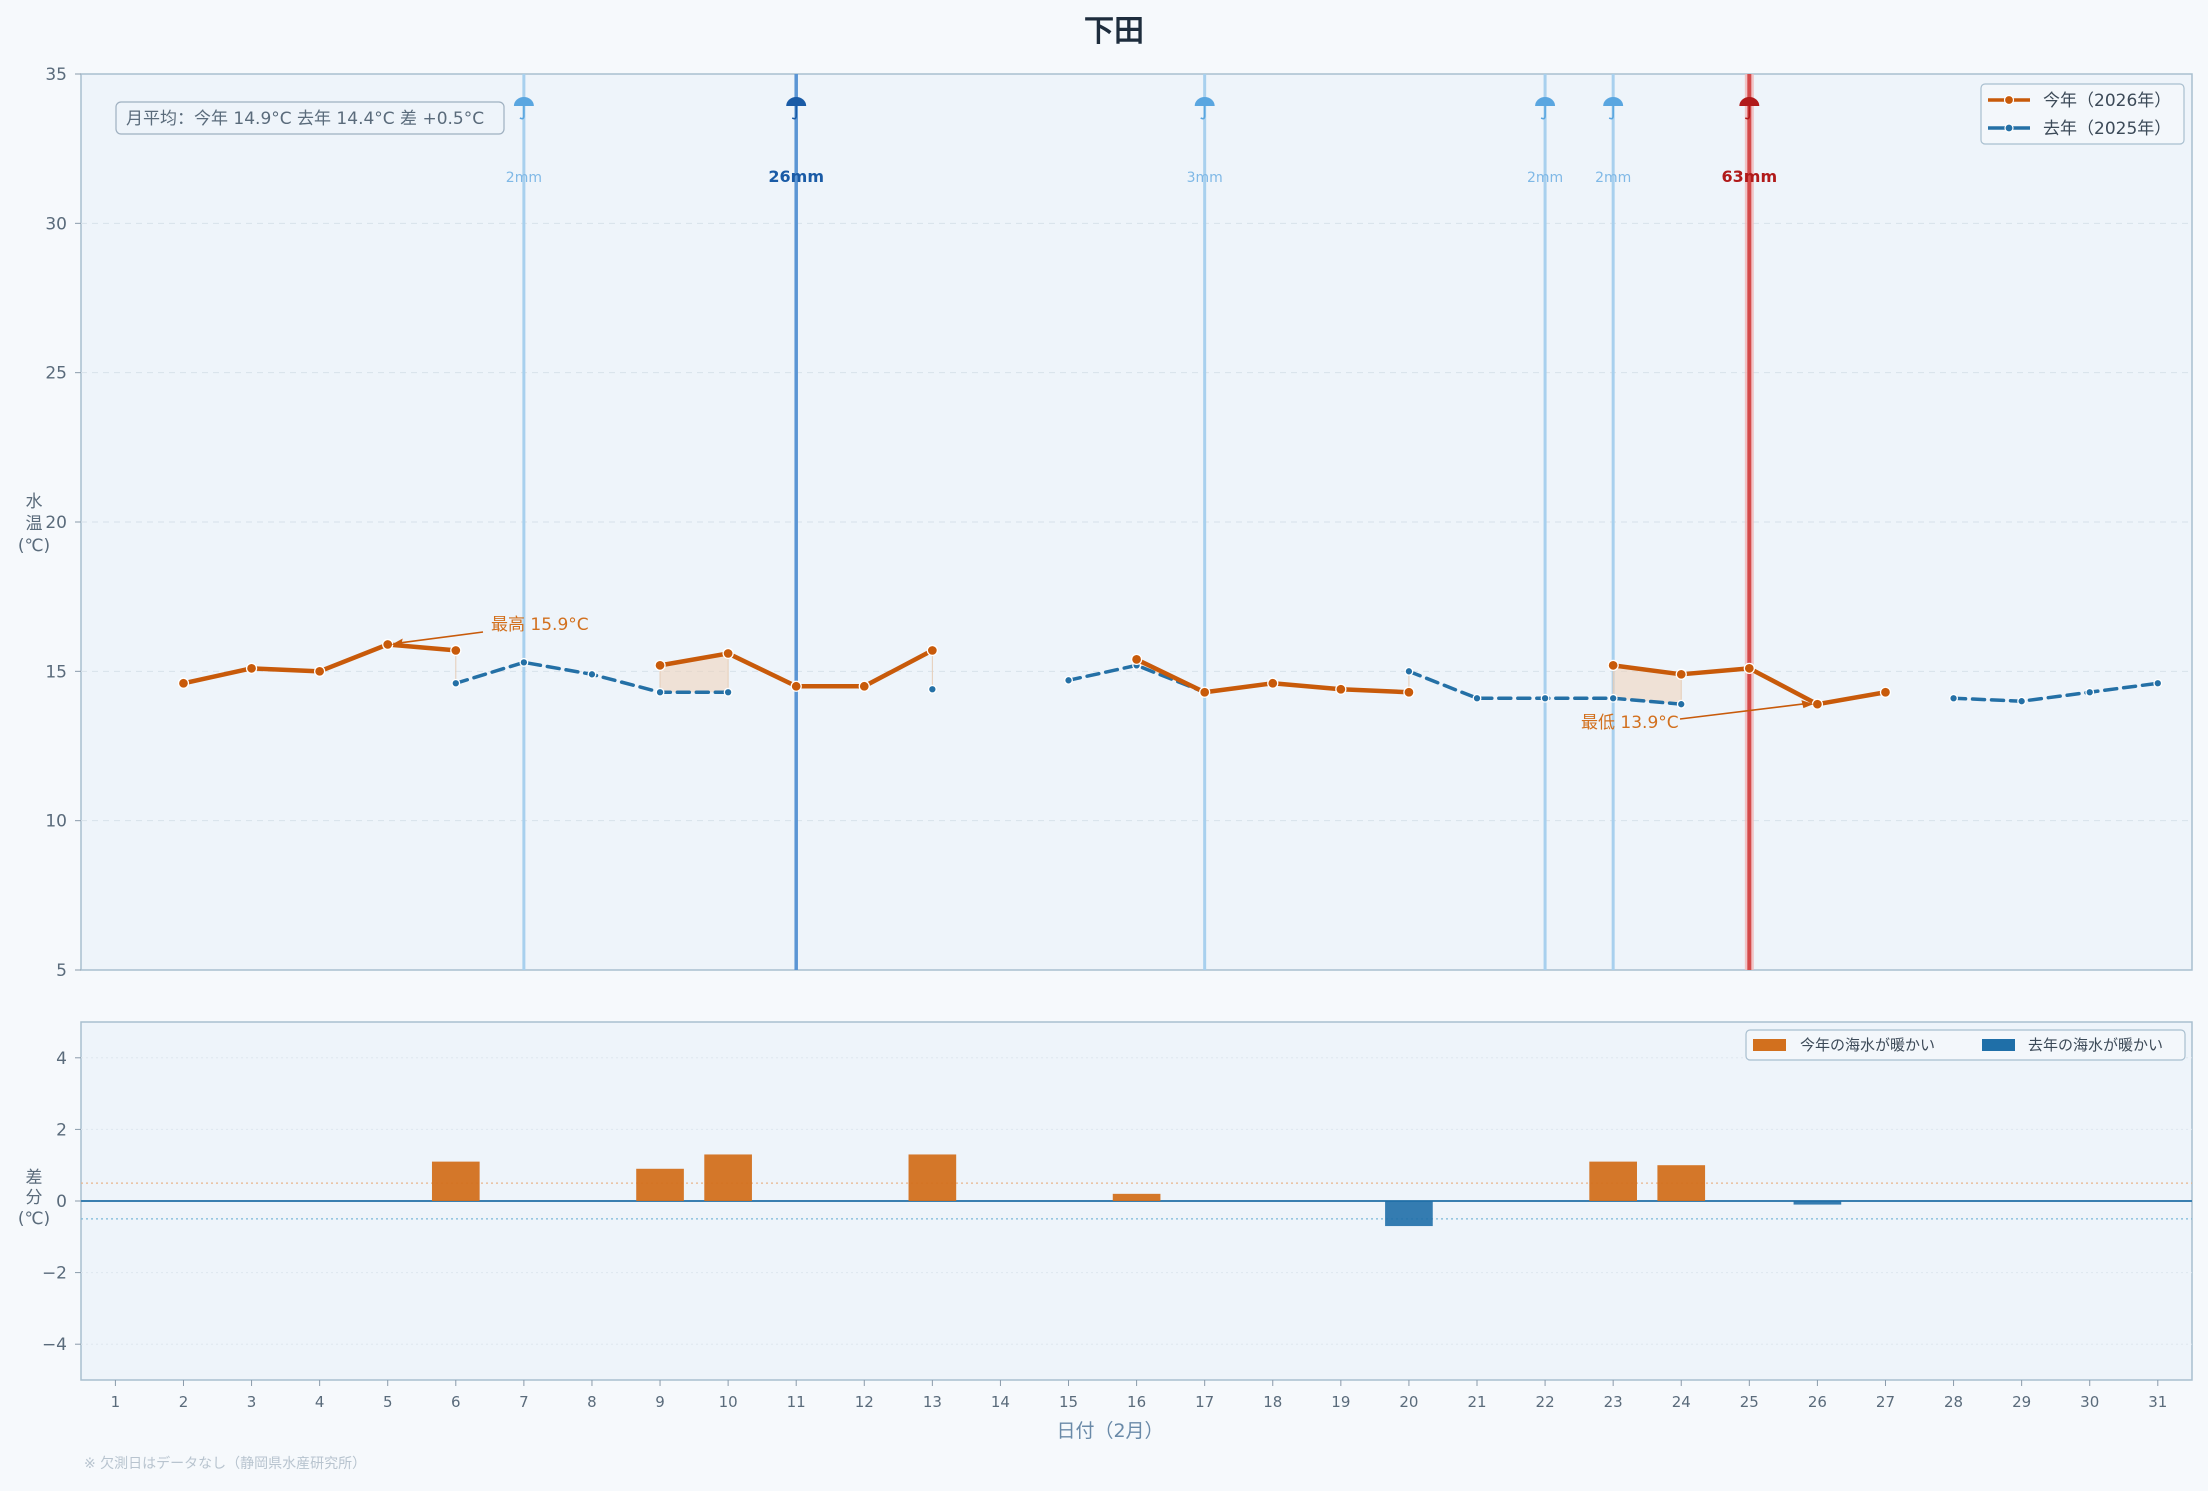 The width and height of the screenshot is (2208, 1491). What do you see at coordinates (1272, 1402) in the screenshot?
I see `x-tick-label: 18` at bounding box center [1272, 1402].